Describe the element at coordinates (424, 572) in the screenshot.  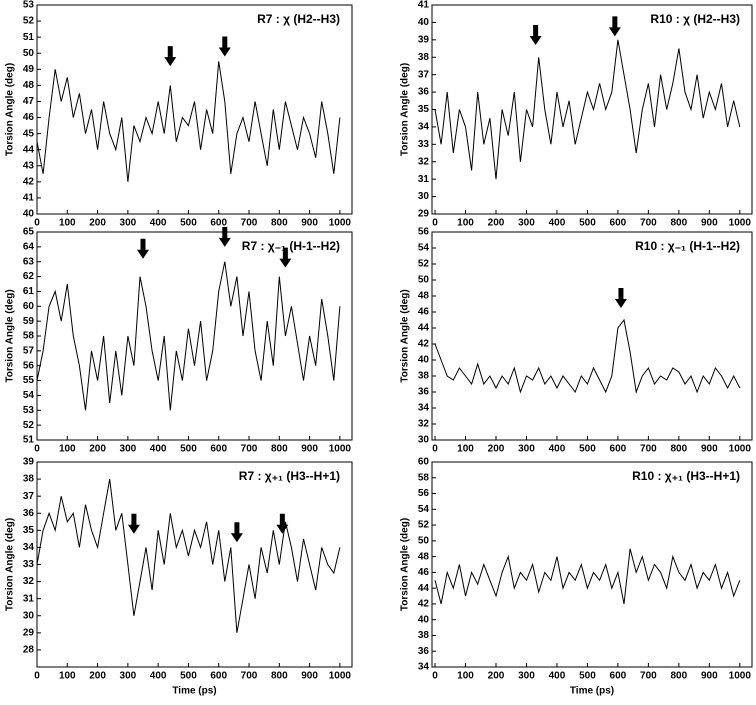
I see `y-tick-label: 46` at that location.